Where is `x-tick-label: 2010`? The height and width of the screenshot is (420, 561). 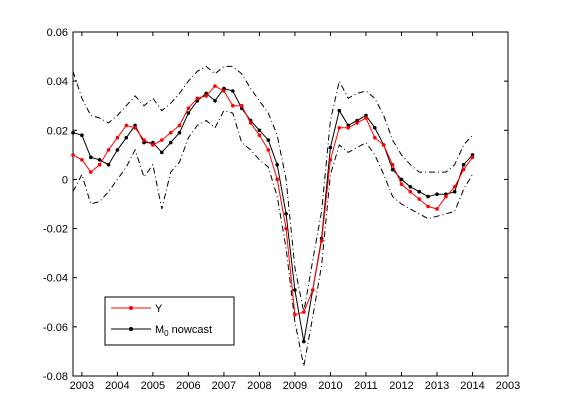 x-tick-label: 2010 is located at coordinates (330, 386).